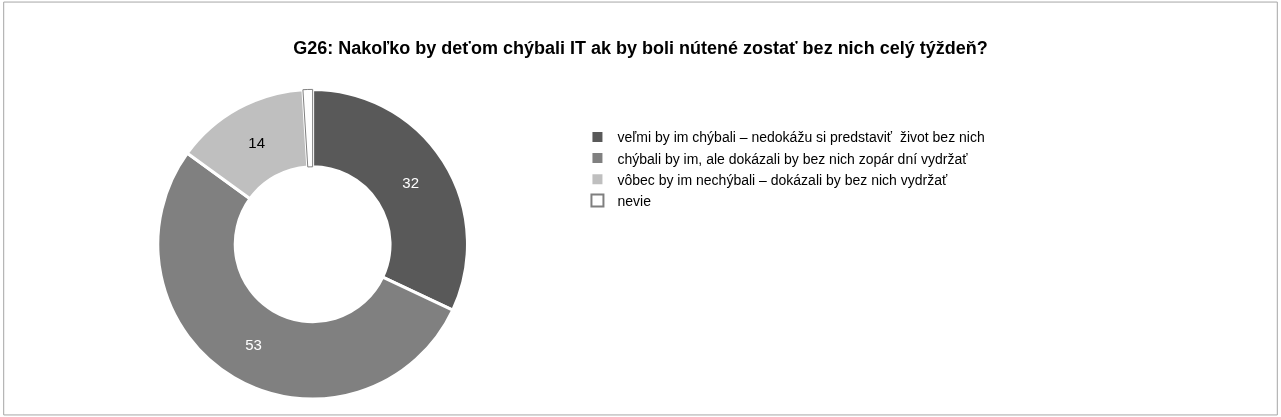 This screenshot has width=1281, height=417. Describe the element at coordinates (801, 137) in the screenshot. I see `legend-label: veľmi by im chýbali – nedokážu si predstaviť život bez nich` at that location.